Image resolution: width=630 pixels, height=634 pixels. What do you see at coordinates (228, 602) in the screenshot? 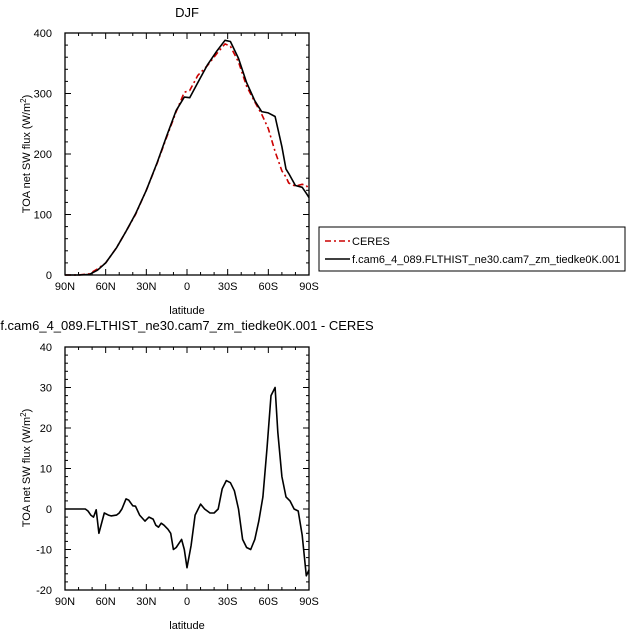
I see `bottom-panel-x-tick-label: 30S` at bounding box center [228, 602].